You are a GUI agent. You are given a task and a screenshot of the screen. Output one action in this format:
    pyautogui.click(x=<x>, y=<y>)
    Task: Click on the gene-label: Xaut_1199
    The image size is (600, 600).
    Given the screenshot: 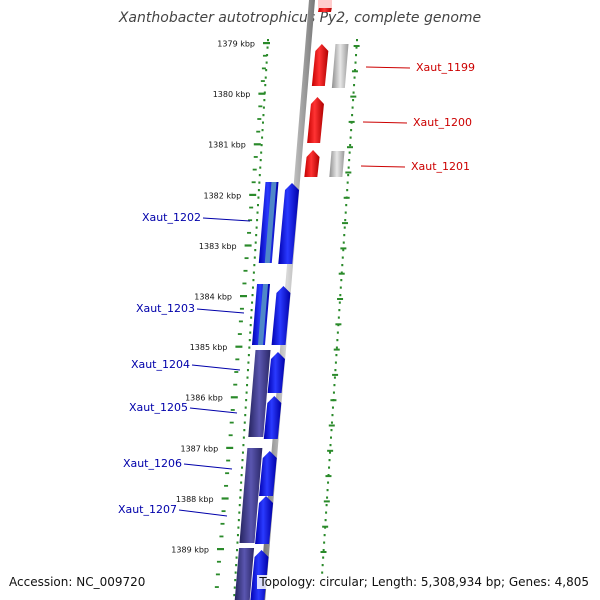 What is the action you would take?
    pyautogui.click(x=445, y=67)
    